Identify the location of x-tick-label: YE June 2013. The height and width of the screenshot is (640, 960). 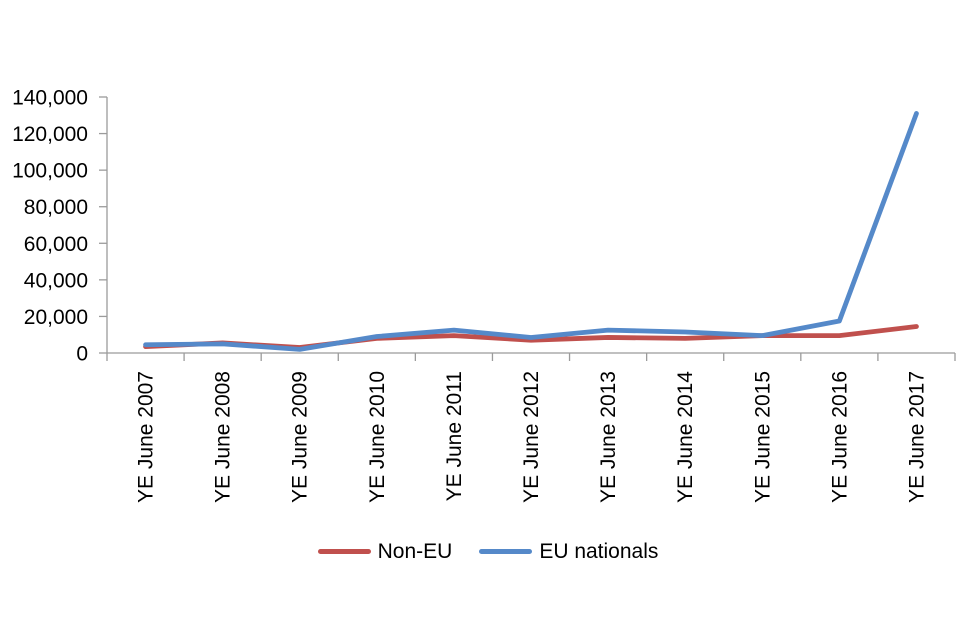
(608, 437).